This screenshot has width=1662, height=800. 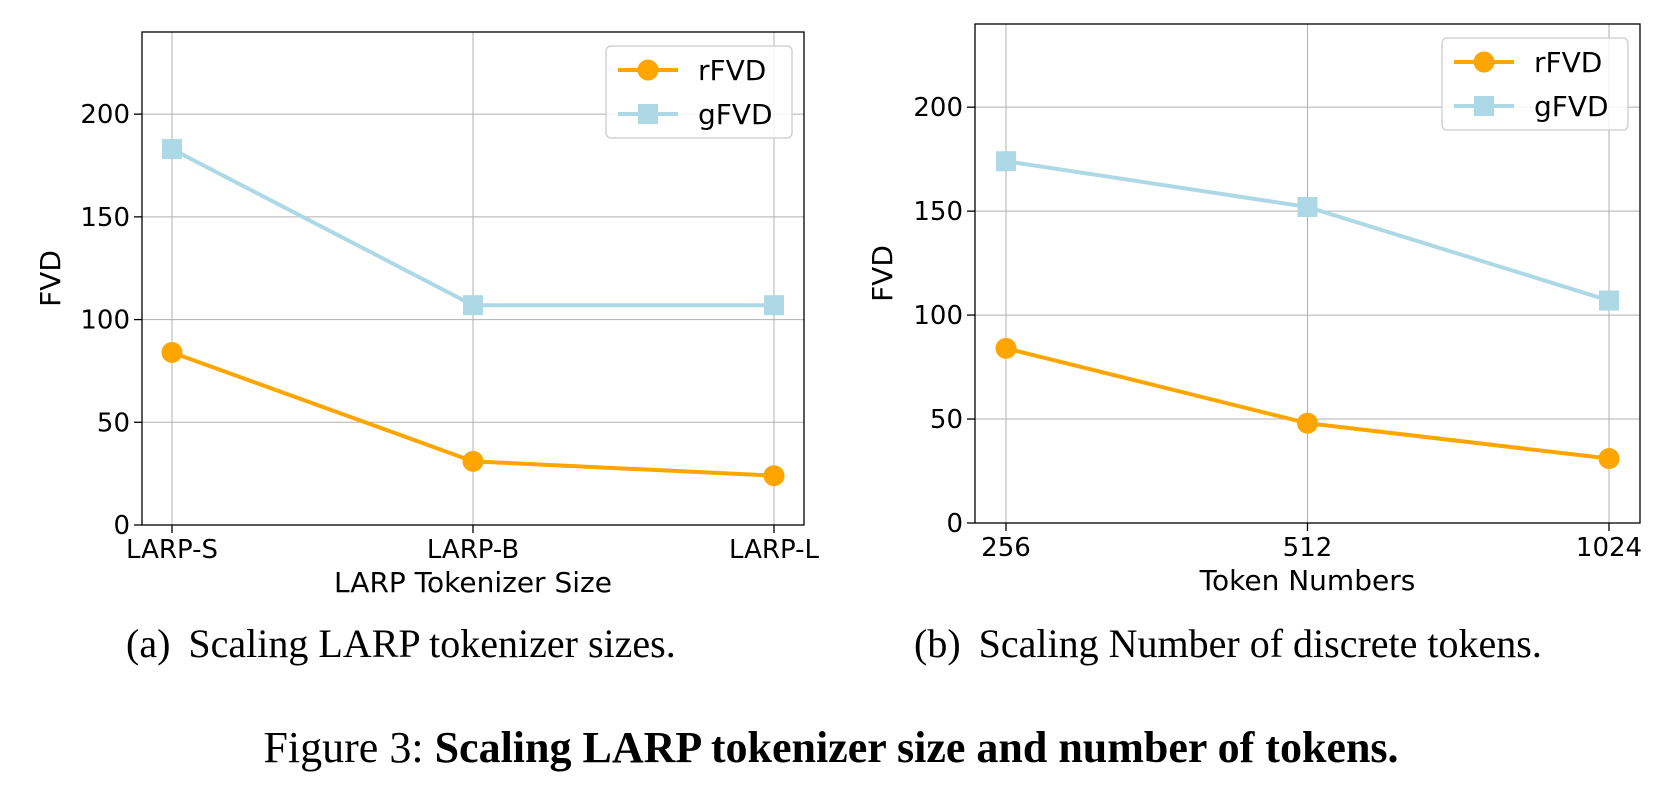 What do you see at coordinates (1308, 548) in the screenshot?
I see `x-tick-label: 512` at bounding box center [1308, 548].